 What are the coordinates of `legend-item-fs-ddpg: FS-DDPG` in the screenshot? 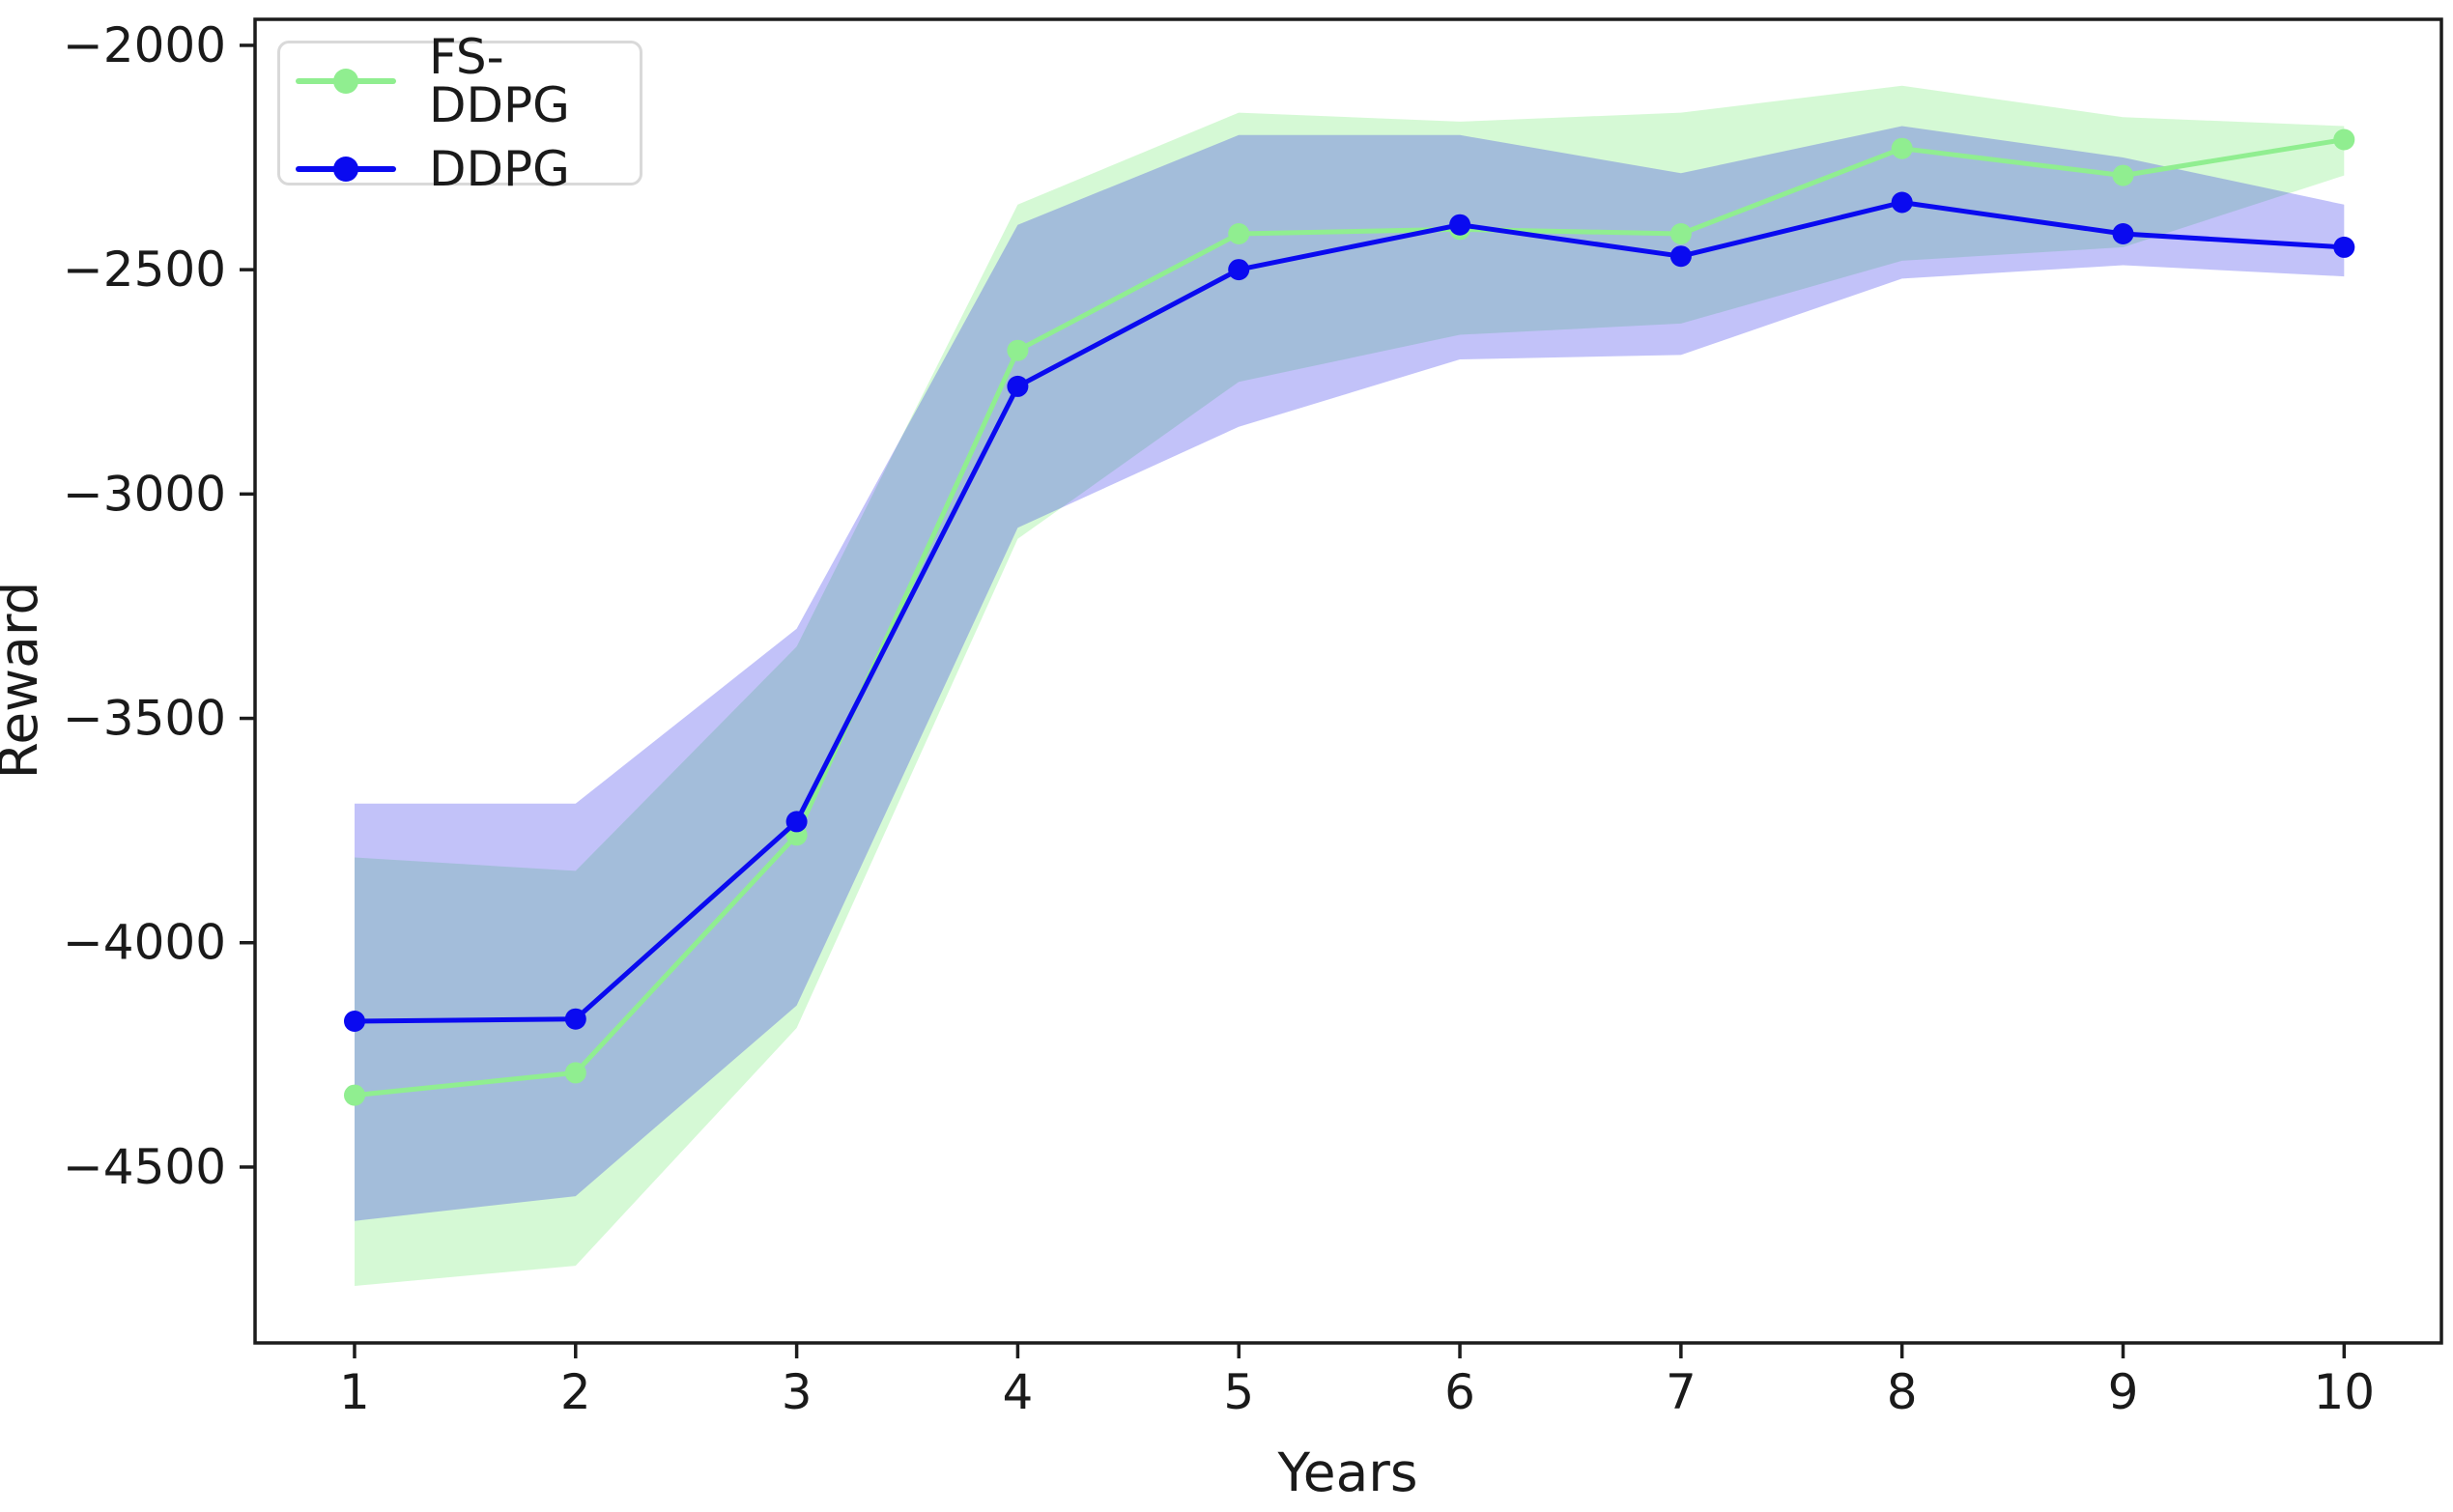 It's located at (460, 81).